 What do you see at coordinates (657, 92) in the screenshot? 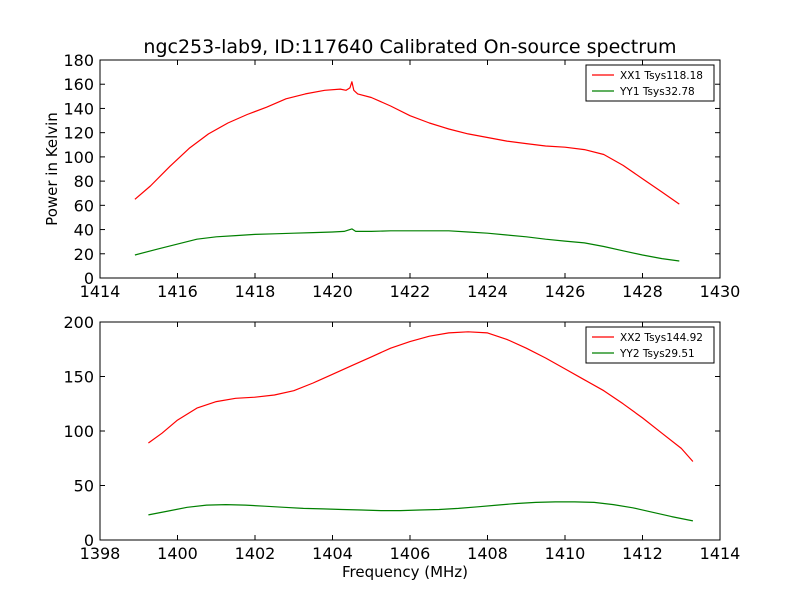
I see `legend-label: YY1 Tsys32.78` at bounding box center [657, 92].